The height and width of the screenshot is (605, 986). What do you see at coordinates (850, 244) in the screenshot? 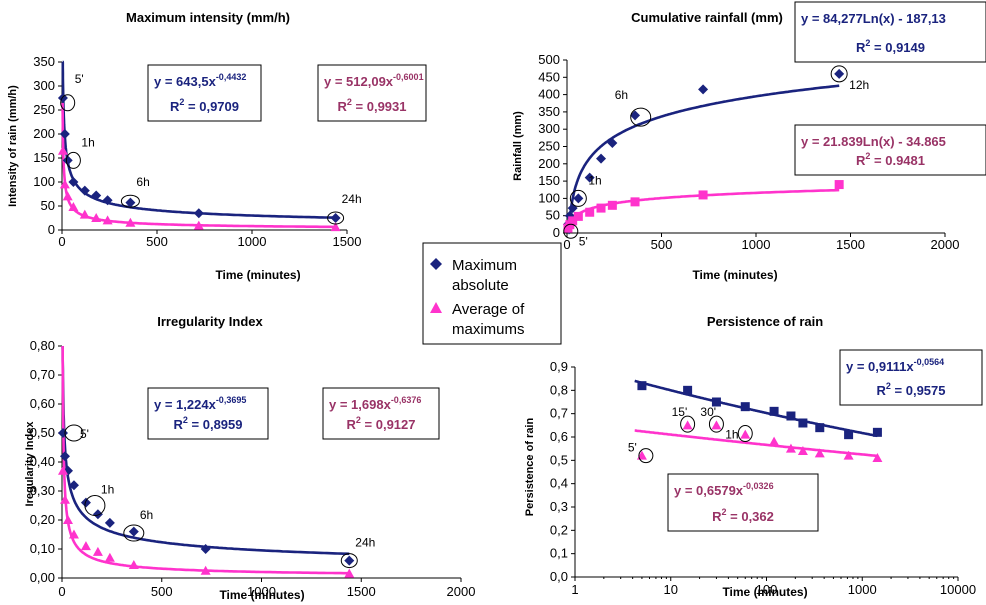
I see `x-tick-label: 1500` at bounding box center [850, 244].